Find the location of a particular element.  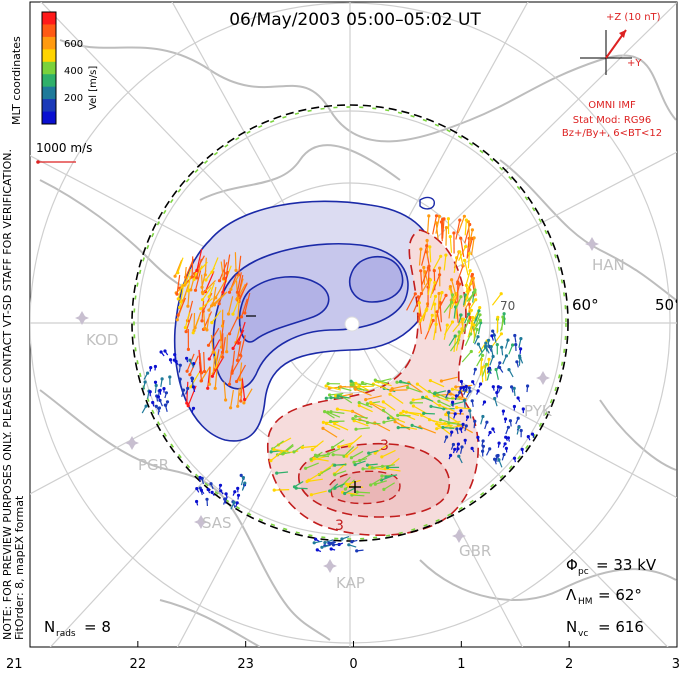

stat-nvc: N vc = 616 is located at coordinates (605, 628).